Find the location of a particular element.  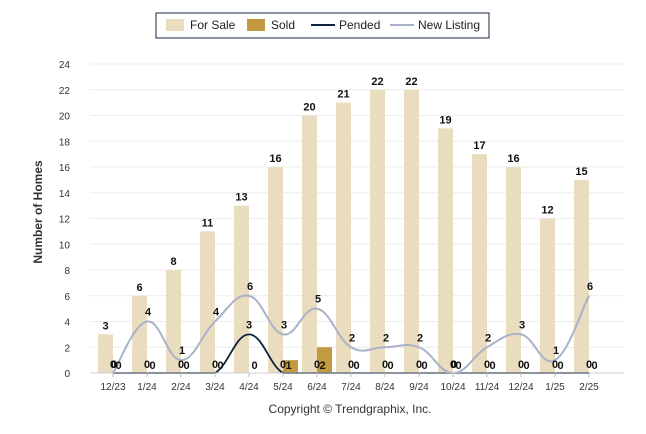

y-axis-title: Number of Homes is located at coordinates (38, 212).